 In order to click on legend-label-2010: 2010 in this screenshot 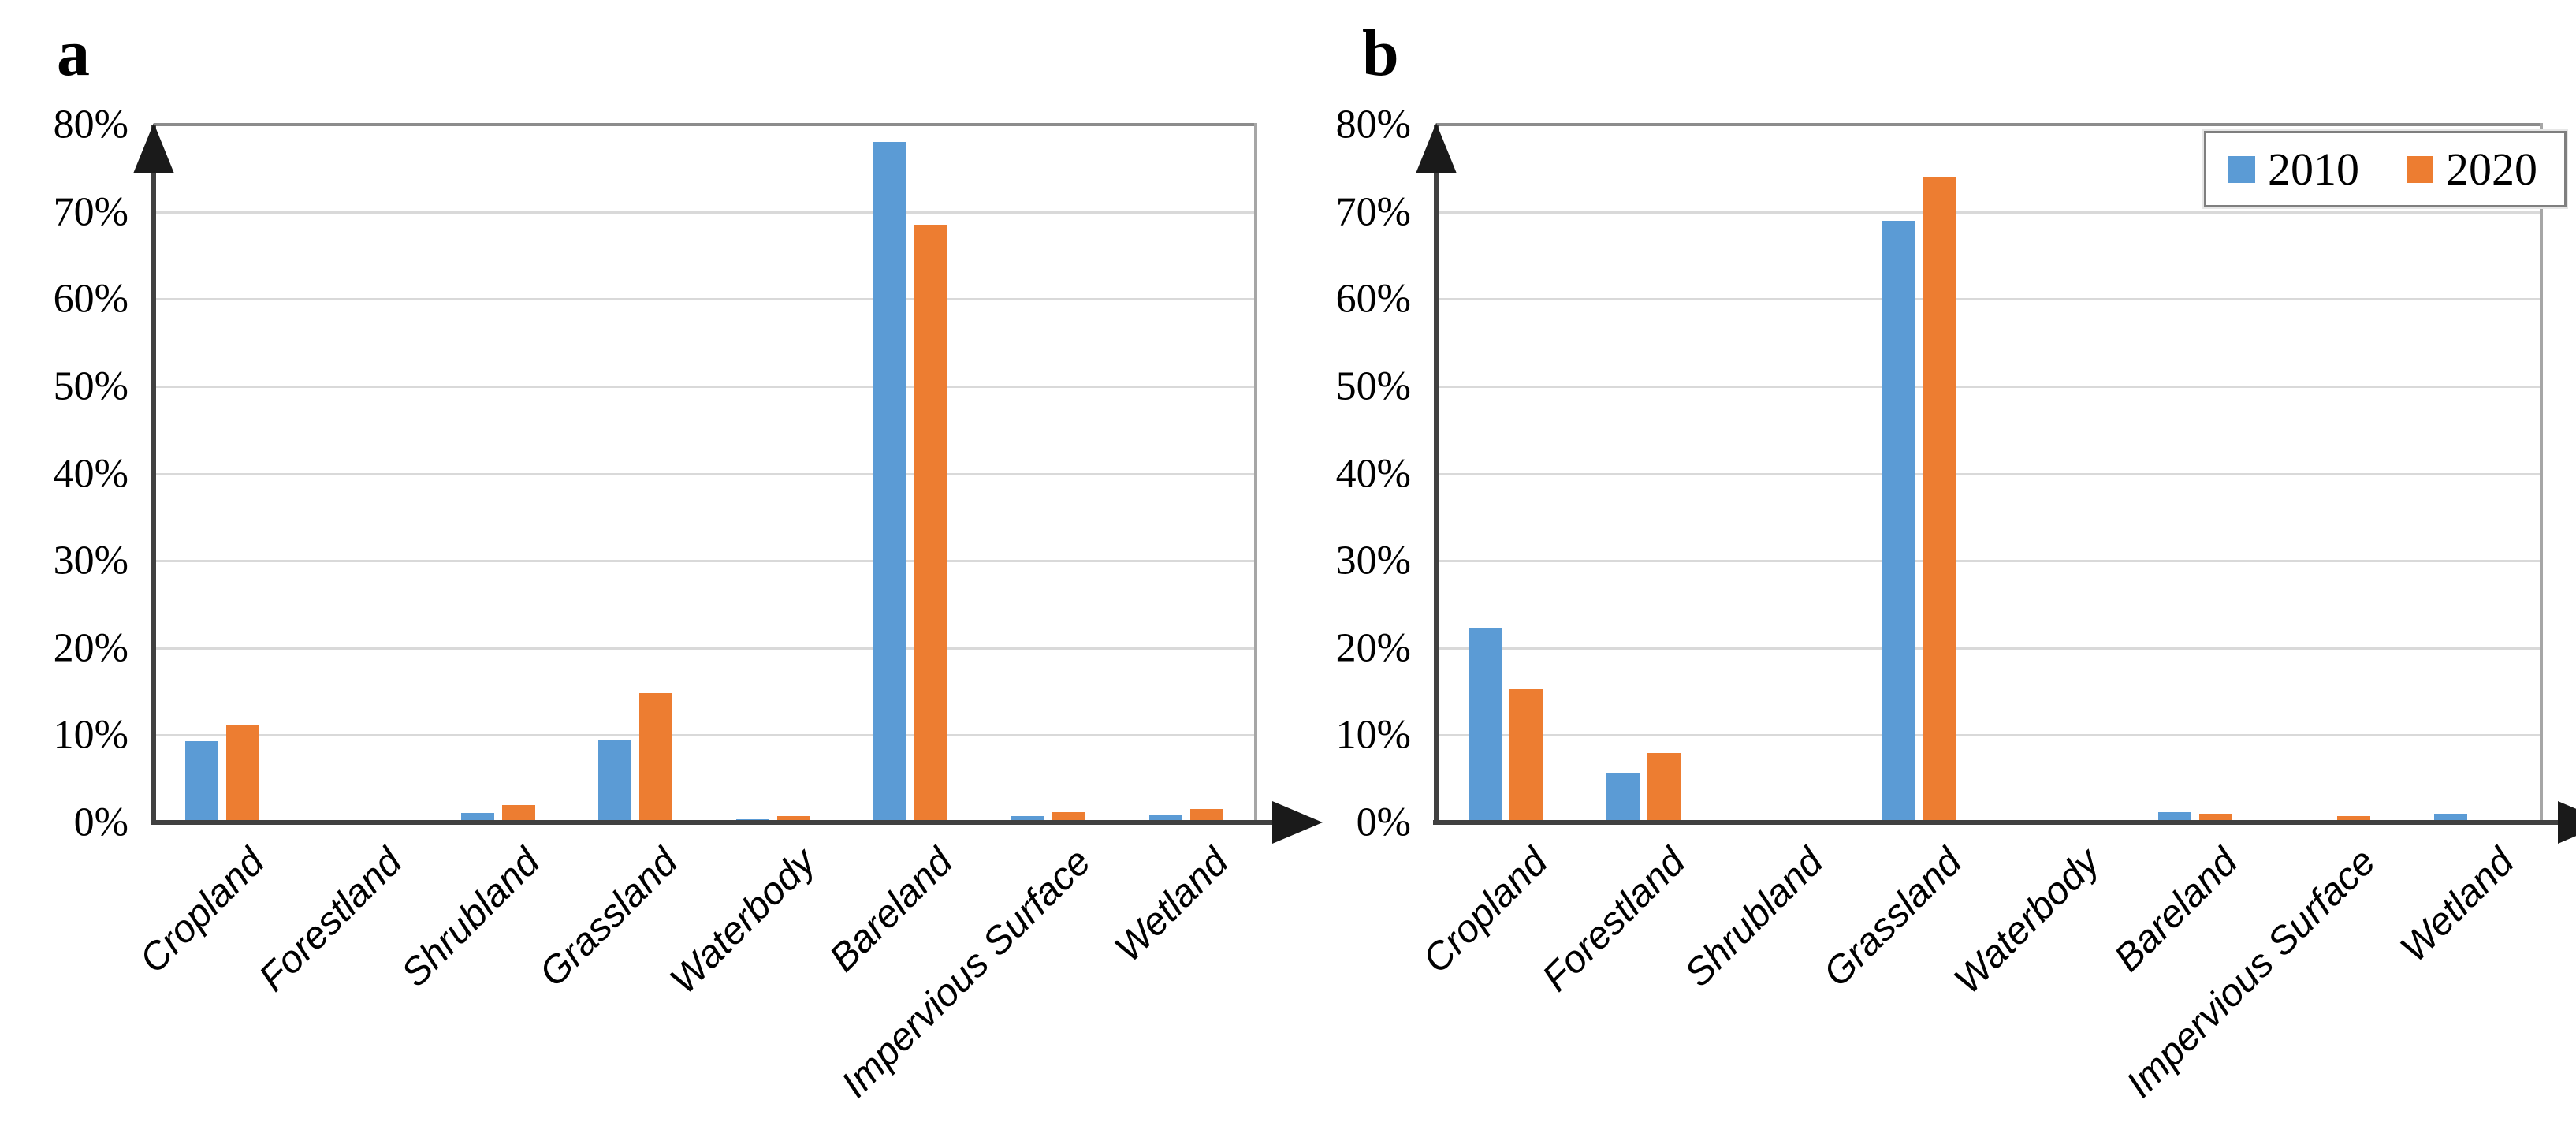, I will do `click(2313, 169)`.